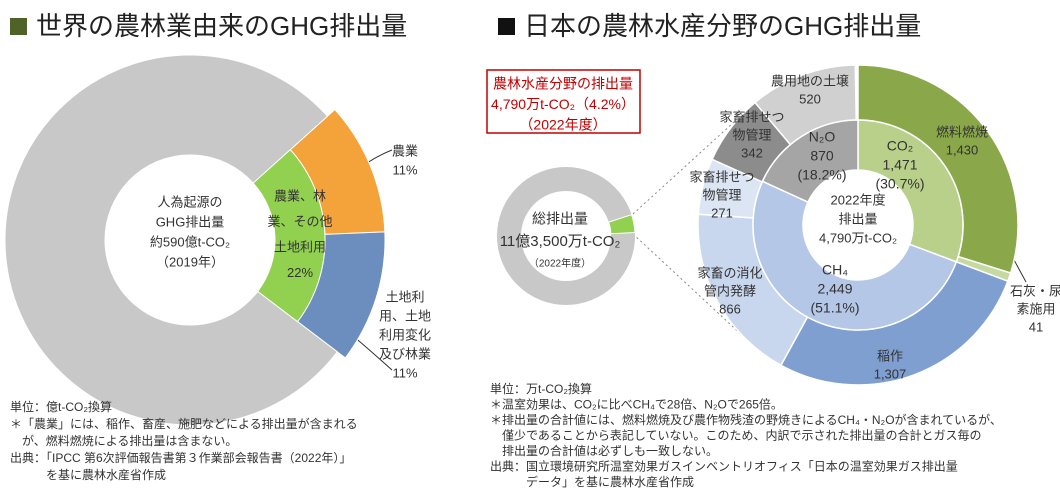 The width and height of the screenshot is (1060, 494). What do you see at coordinates (190, 241) in the screenshot?
I see `center-label: 約590億t-CO₂` at bounding box center [190, 241].